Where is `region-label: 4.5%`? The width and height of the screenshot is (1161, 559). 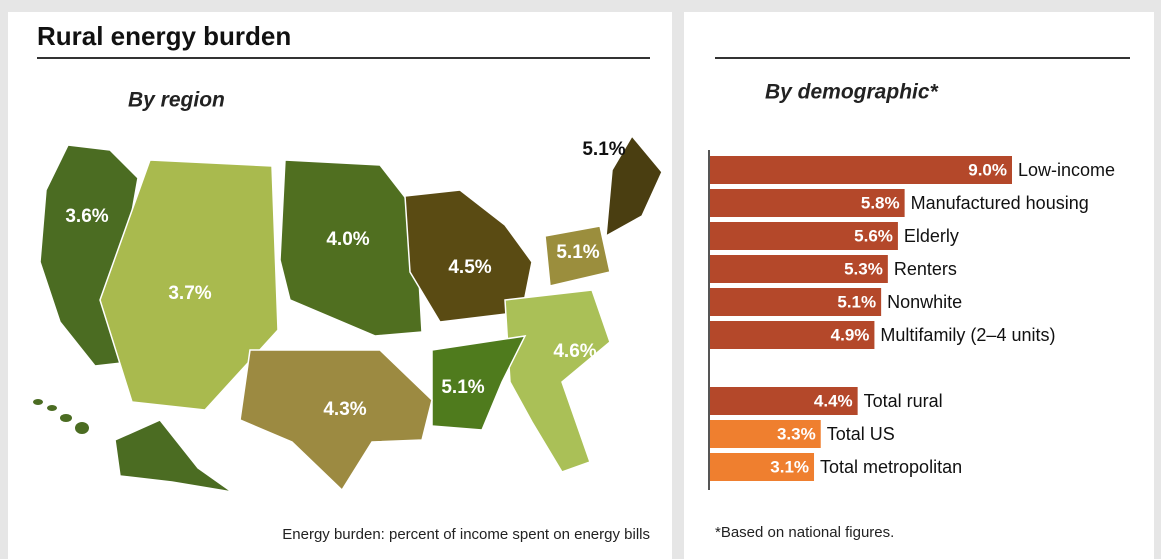
region-label: 4.5% is located at coordinates (469, 267).